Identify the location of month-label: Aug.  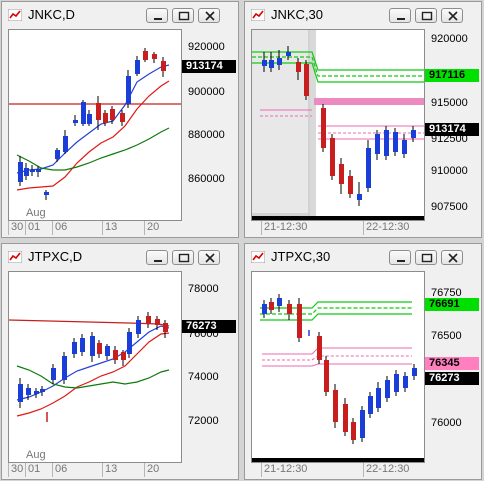
(36, 213).